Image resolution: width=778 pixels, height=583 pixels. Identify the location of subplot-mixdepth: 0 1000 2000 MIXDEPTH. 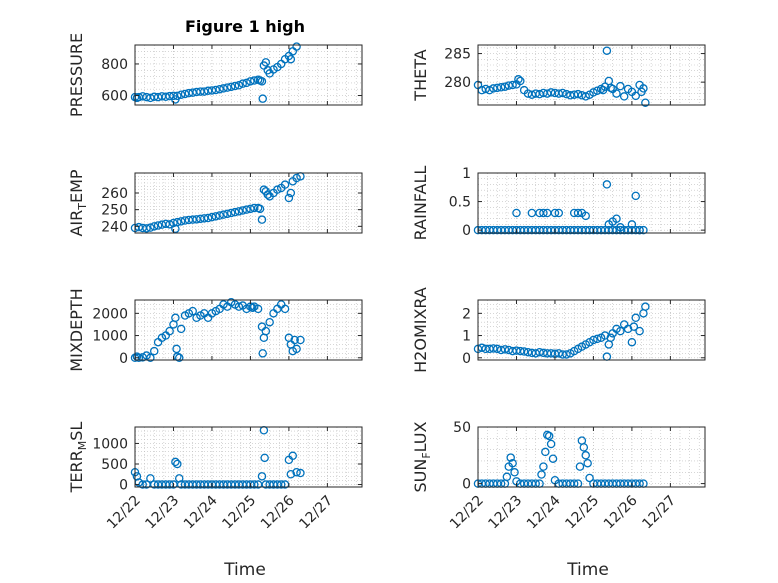
(215, 330).